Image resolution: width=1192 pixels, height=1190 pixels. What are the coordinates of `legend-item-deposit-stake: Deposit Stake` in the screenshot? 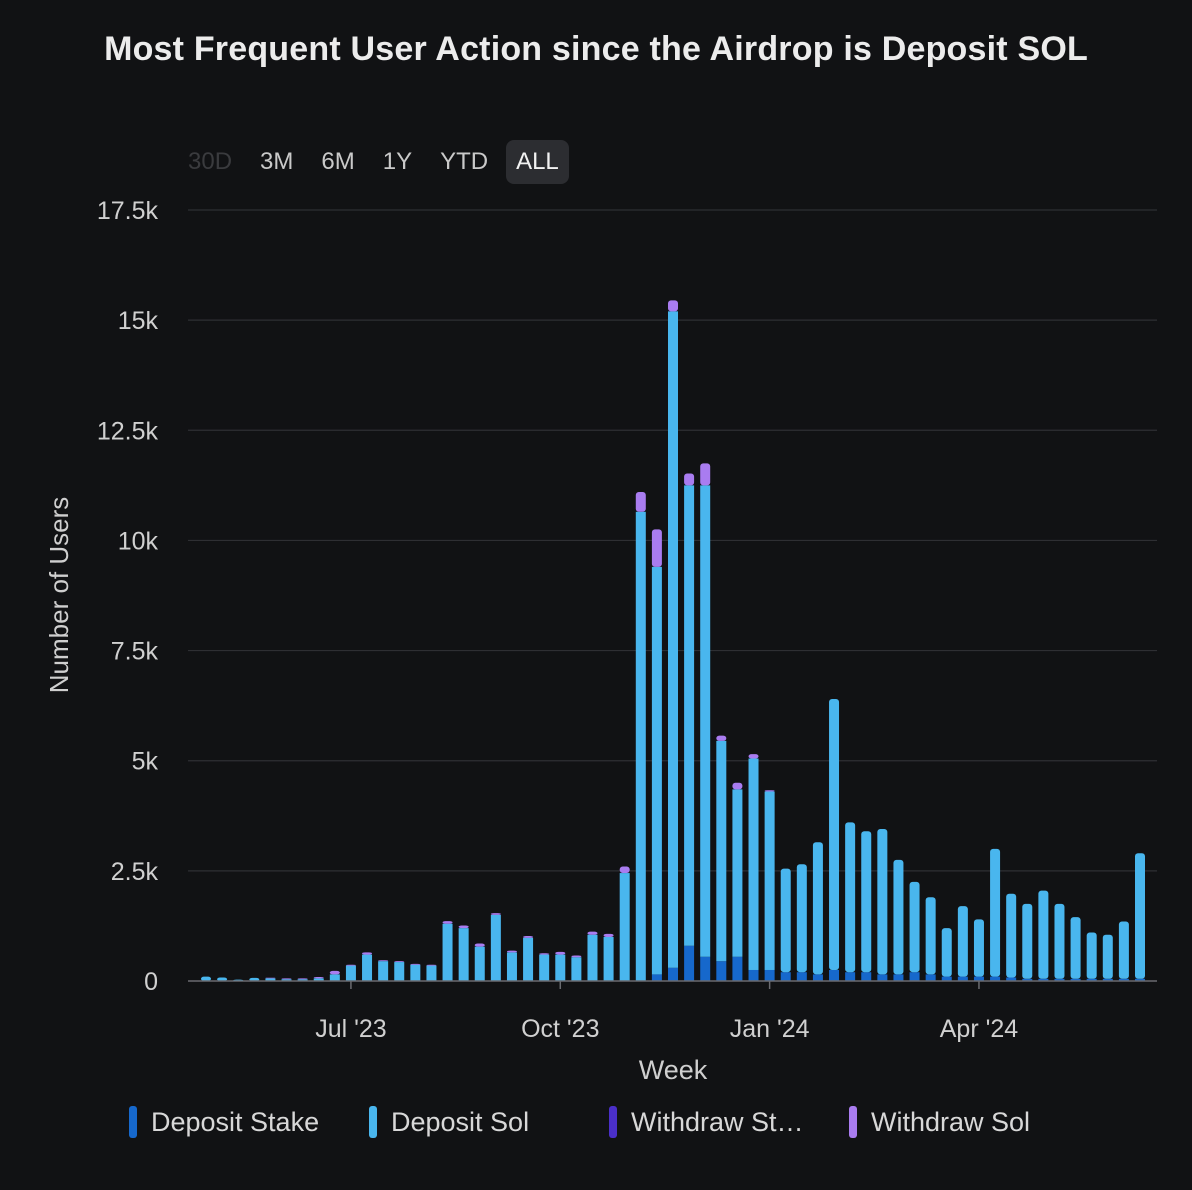 It's located at (245, 1122).